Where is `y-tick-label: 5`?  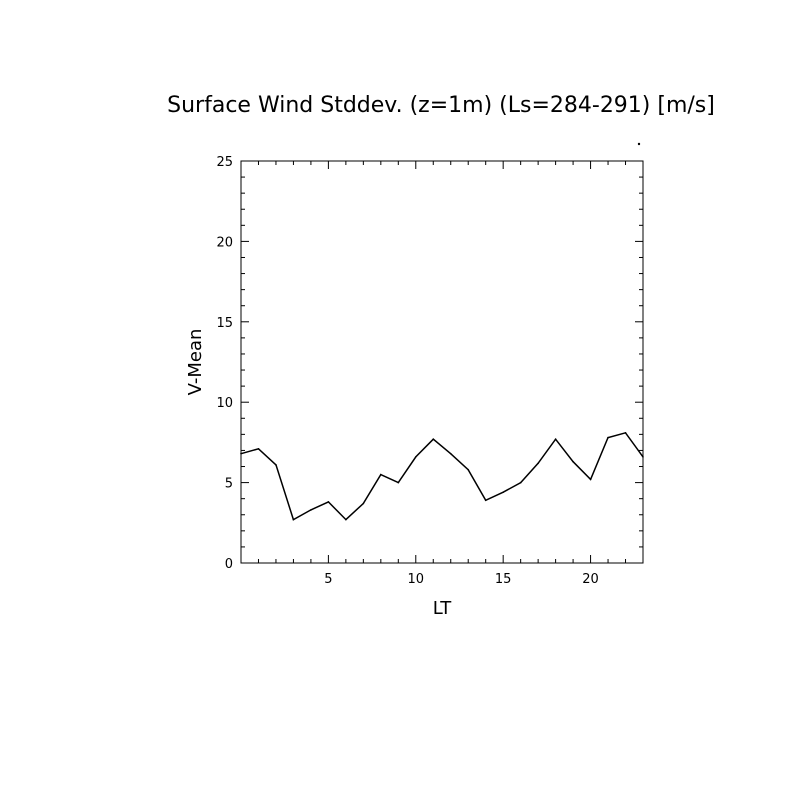 y-tick-label: 5 is located at coordinates (229, 484).